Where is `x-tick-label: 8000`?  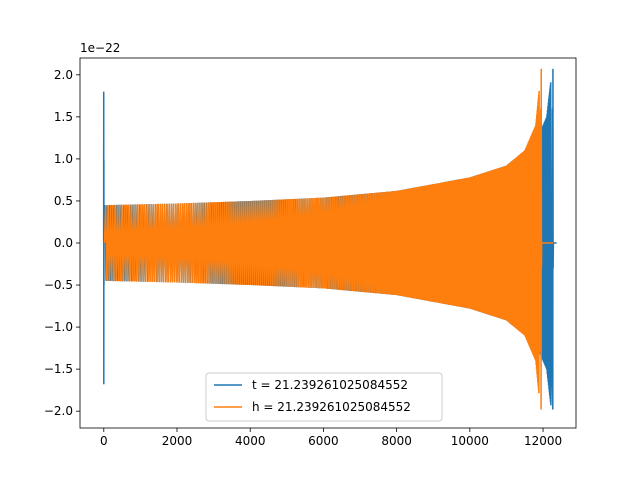 x-tick-label: 8000 is located at coordinates (396, 441).